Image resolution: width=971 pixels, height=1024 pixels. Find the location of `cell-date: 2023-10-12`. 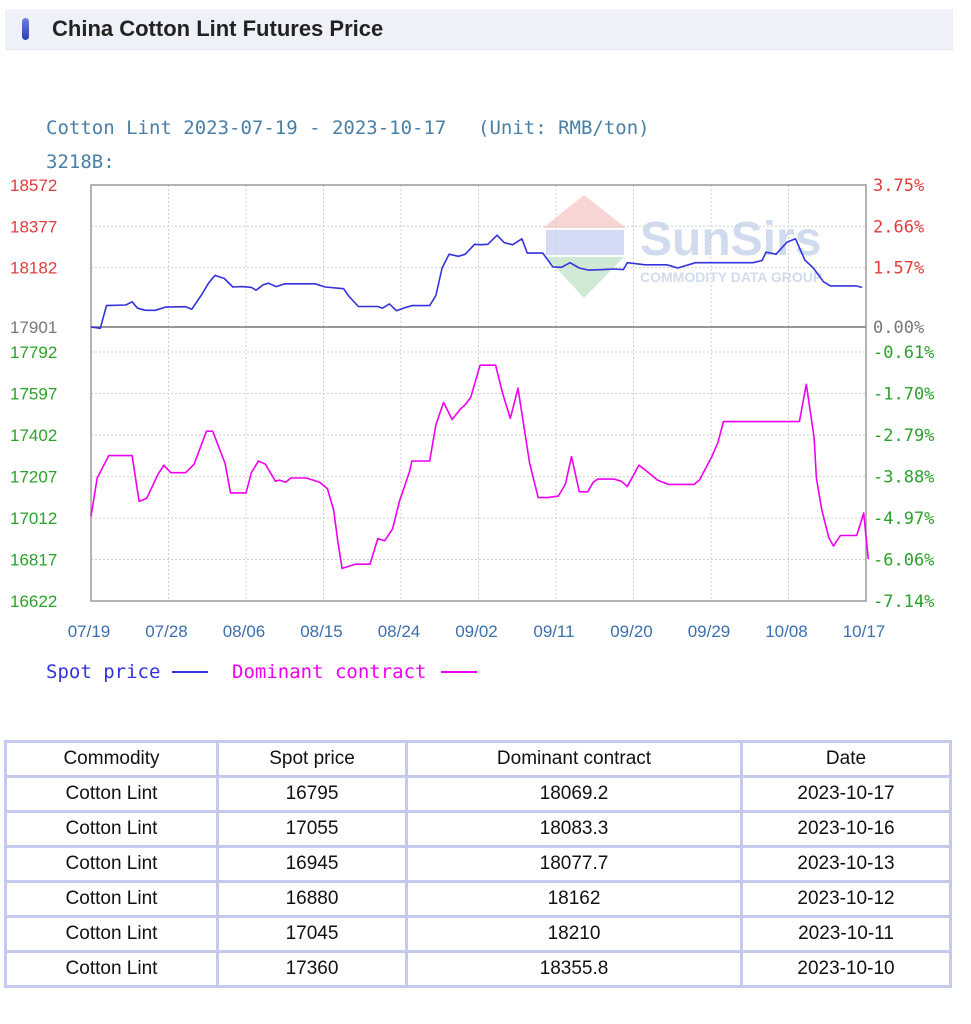

cell-date: 2023-10-12 is located at coordinates (846, 899).